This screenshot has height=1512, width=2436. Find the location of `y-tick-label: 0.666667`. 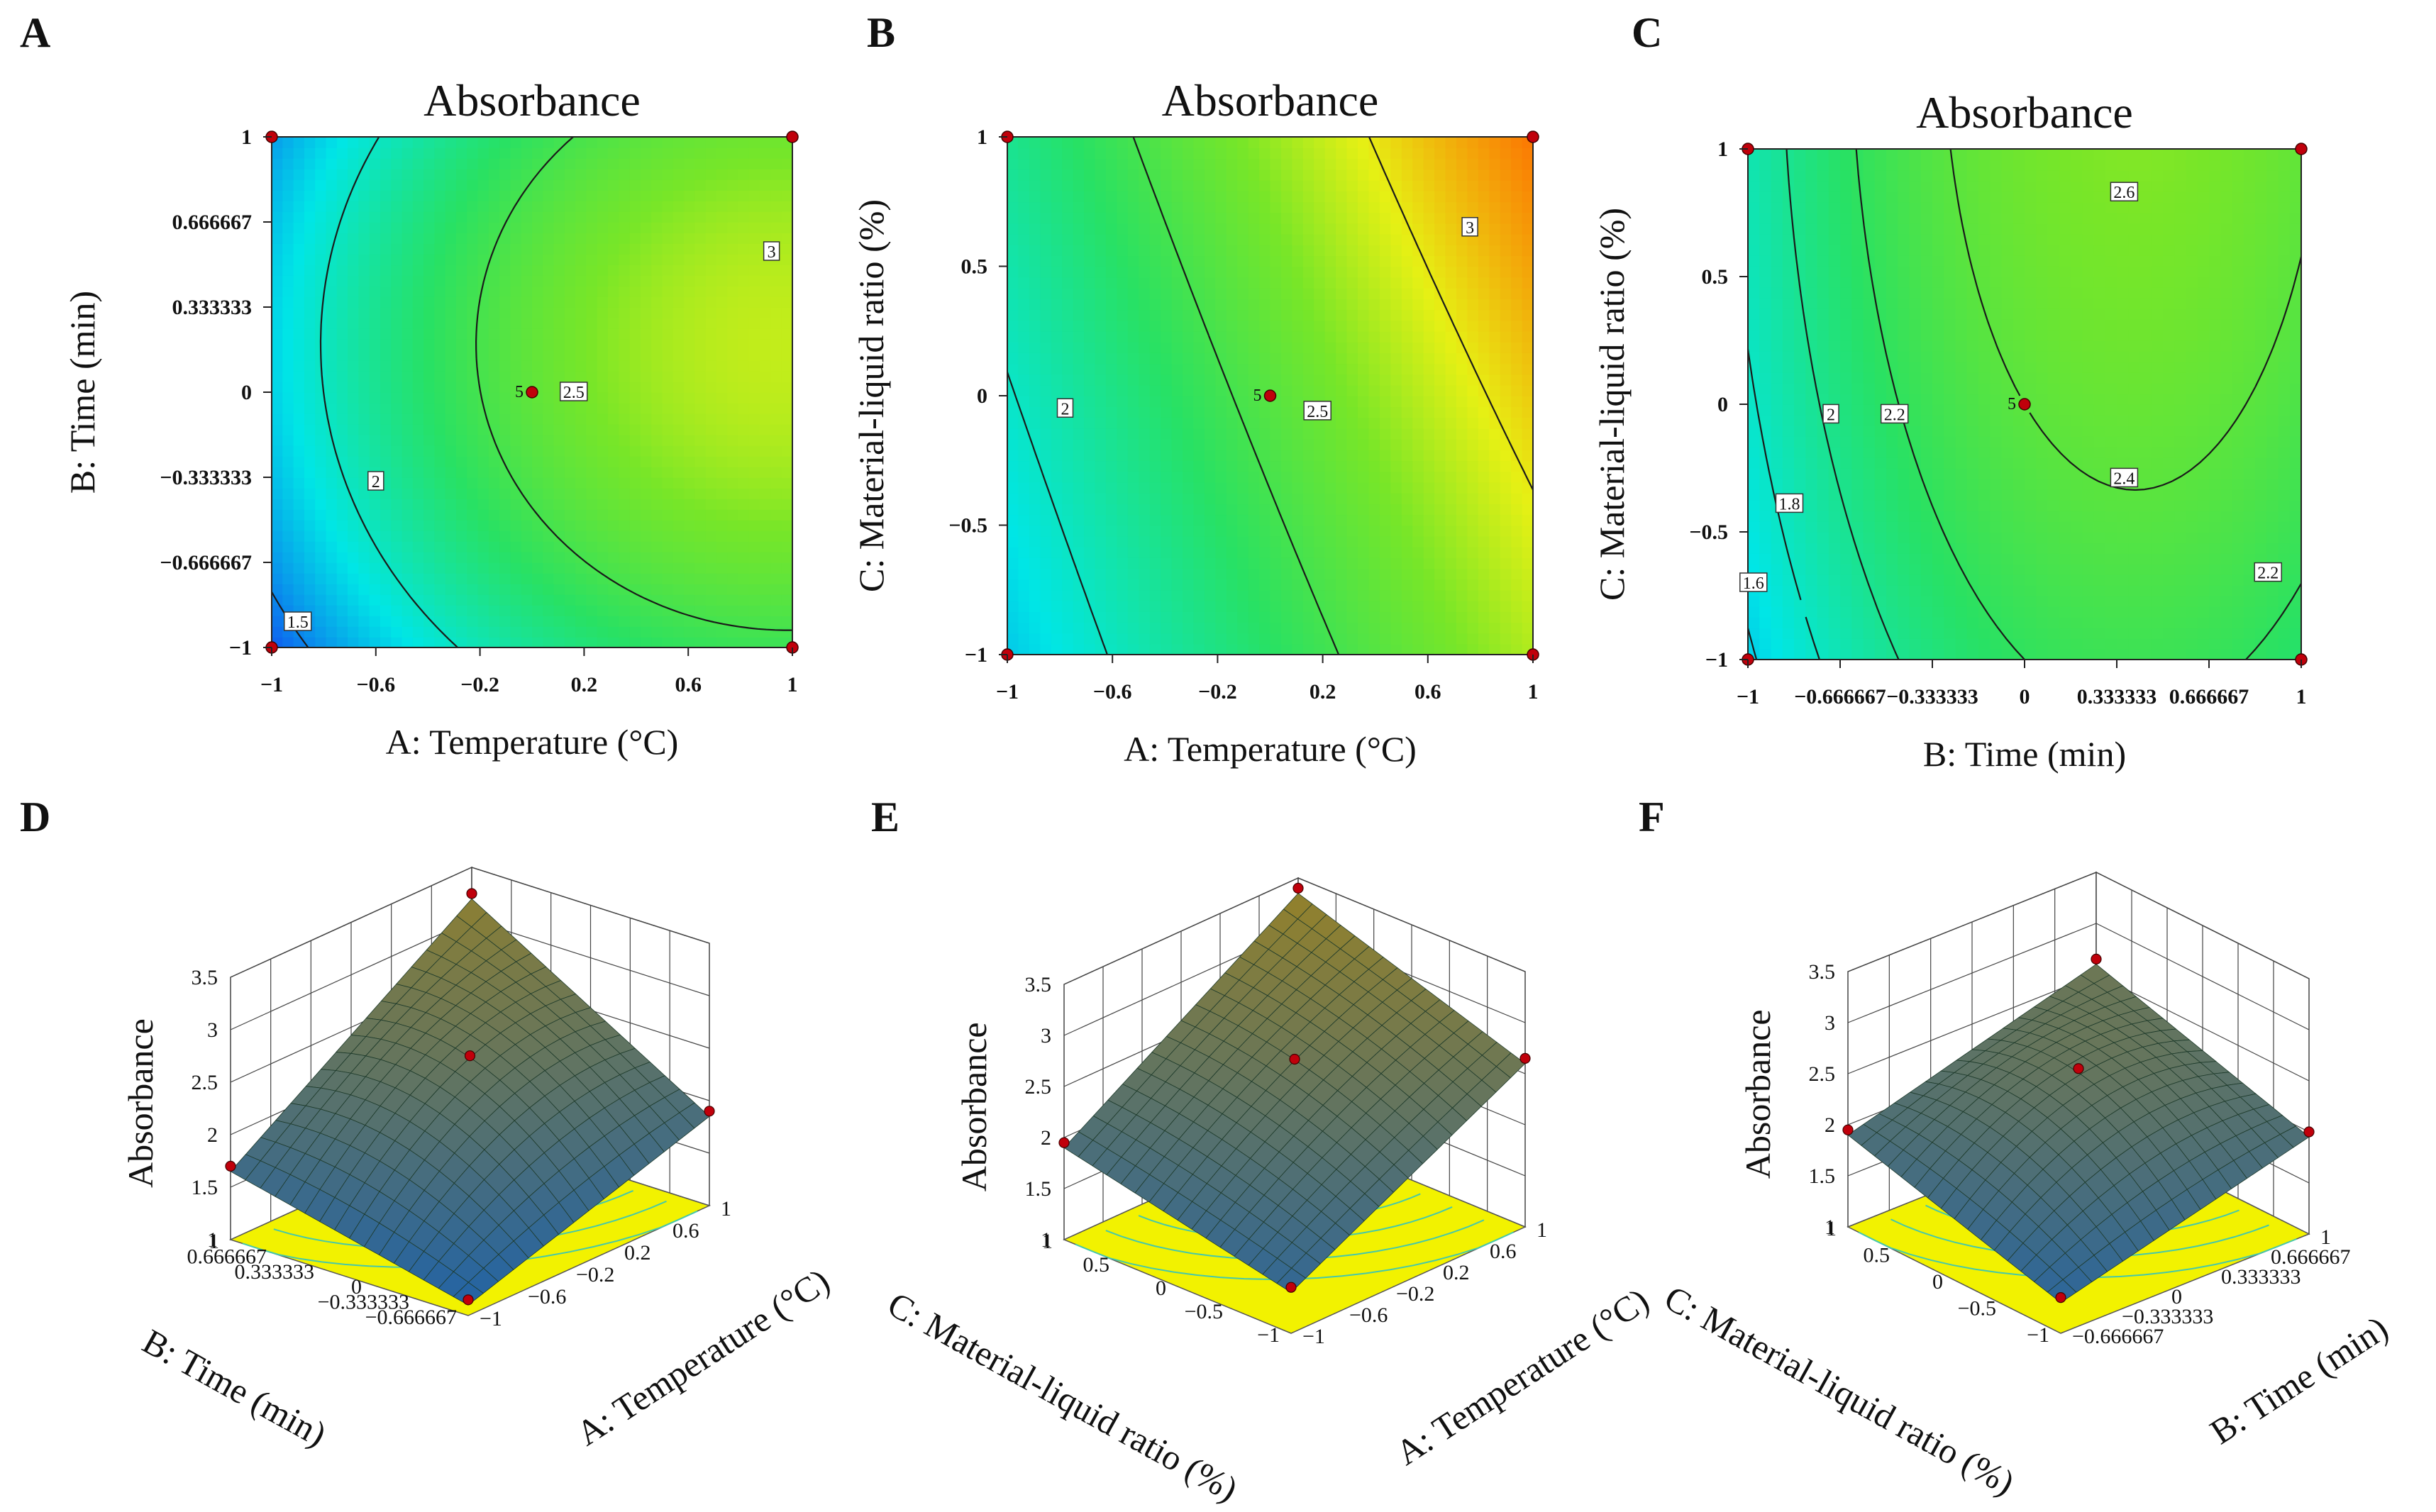

y-tick-label: 0.666667 is located at coordinates (212, 222).